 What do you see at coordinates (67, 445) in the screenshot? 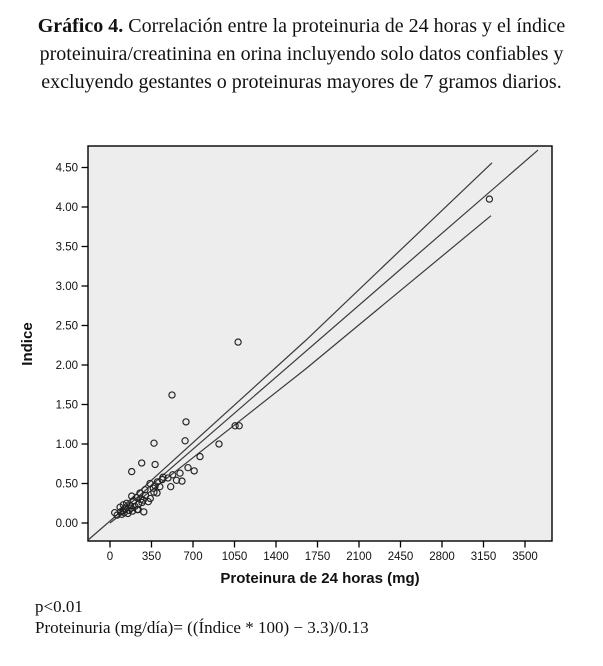
I see `y-tick-label: 1.00` at bounding box center [67, 445].